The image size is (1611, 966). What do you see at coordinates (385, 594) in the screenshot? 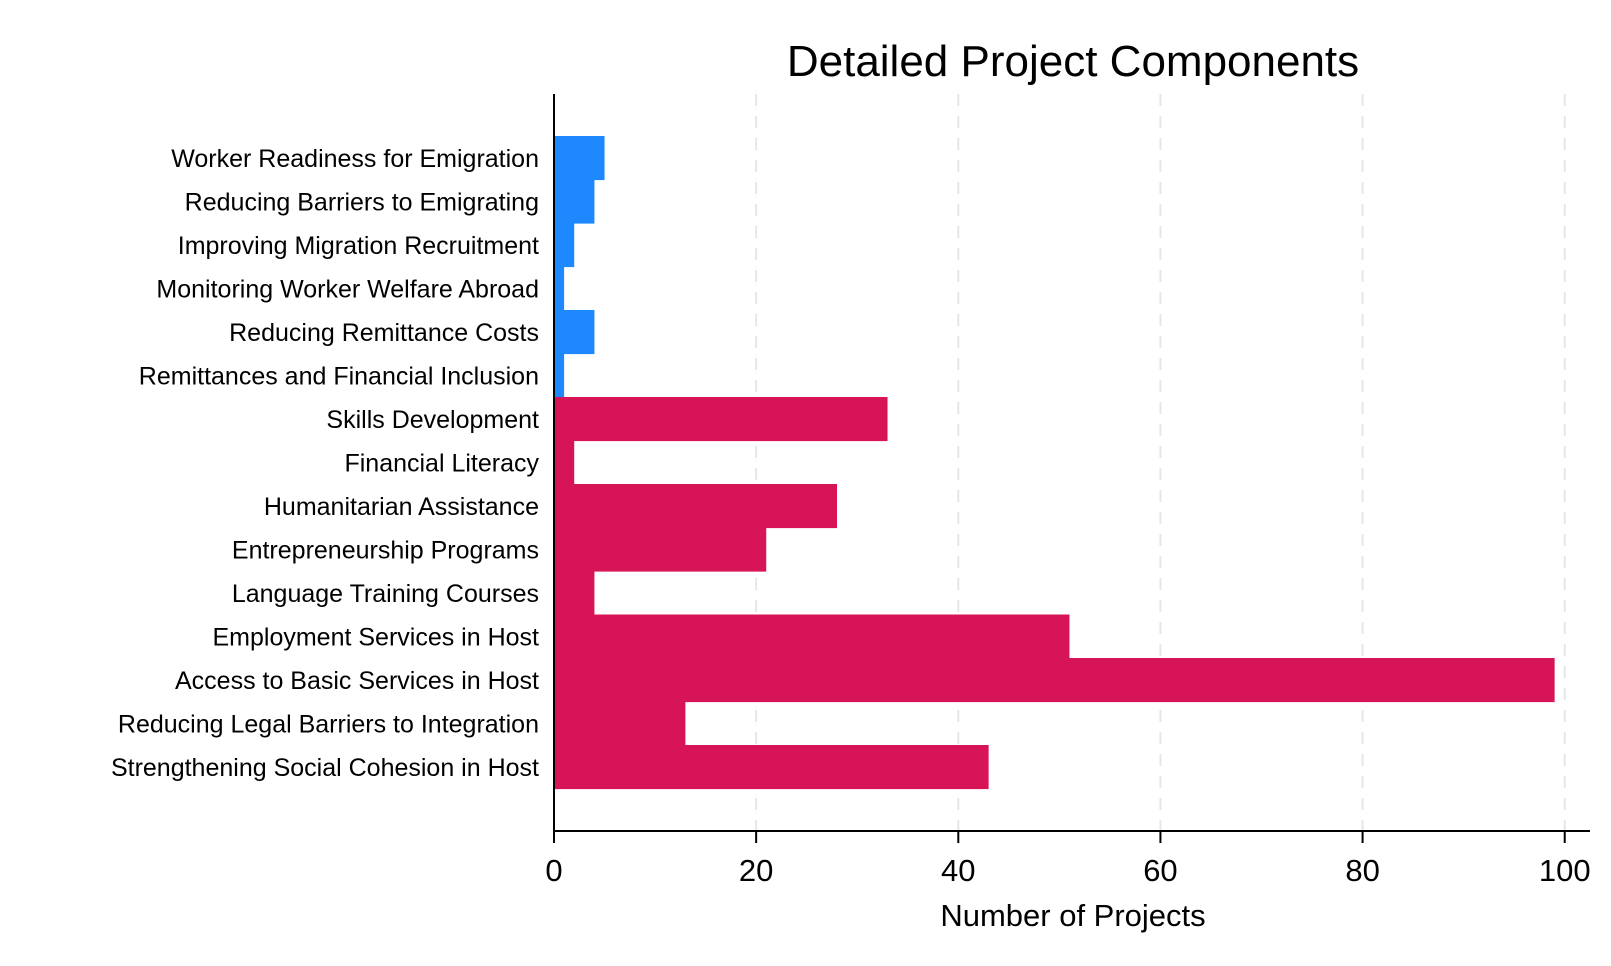
I see `category-label-11: Language Training Courses` at bounding box center [385, 594].